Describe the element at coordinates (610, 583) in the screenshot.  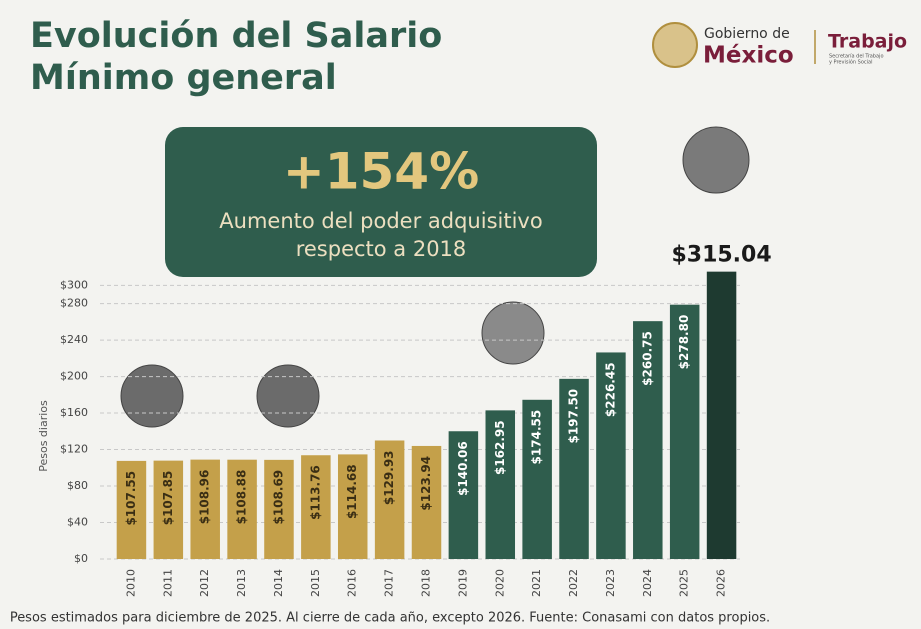
I see `x-tick-label: 2023` at that location.